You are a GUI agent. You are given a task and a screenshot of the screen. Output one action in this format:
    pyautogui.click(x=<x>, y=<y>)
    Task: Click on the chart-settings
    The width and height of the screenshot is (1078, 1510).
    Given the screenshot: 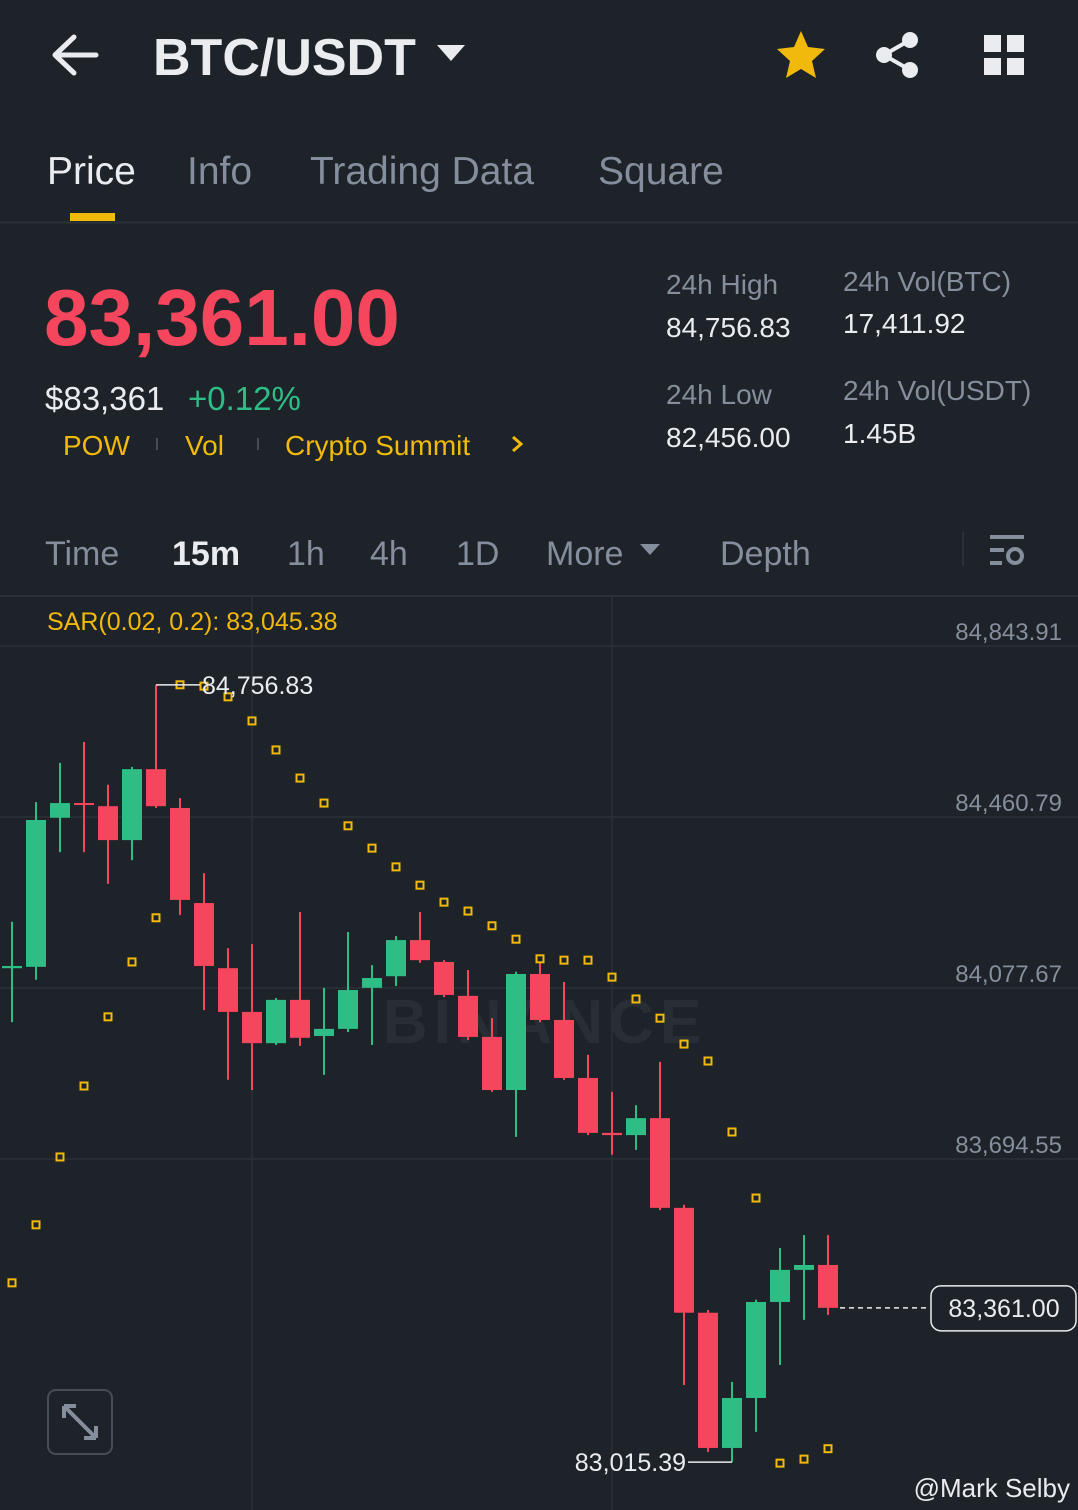 What is the action you would take?
    pyautogui.click(x=1007, y=550)
    